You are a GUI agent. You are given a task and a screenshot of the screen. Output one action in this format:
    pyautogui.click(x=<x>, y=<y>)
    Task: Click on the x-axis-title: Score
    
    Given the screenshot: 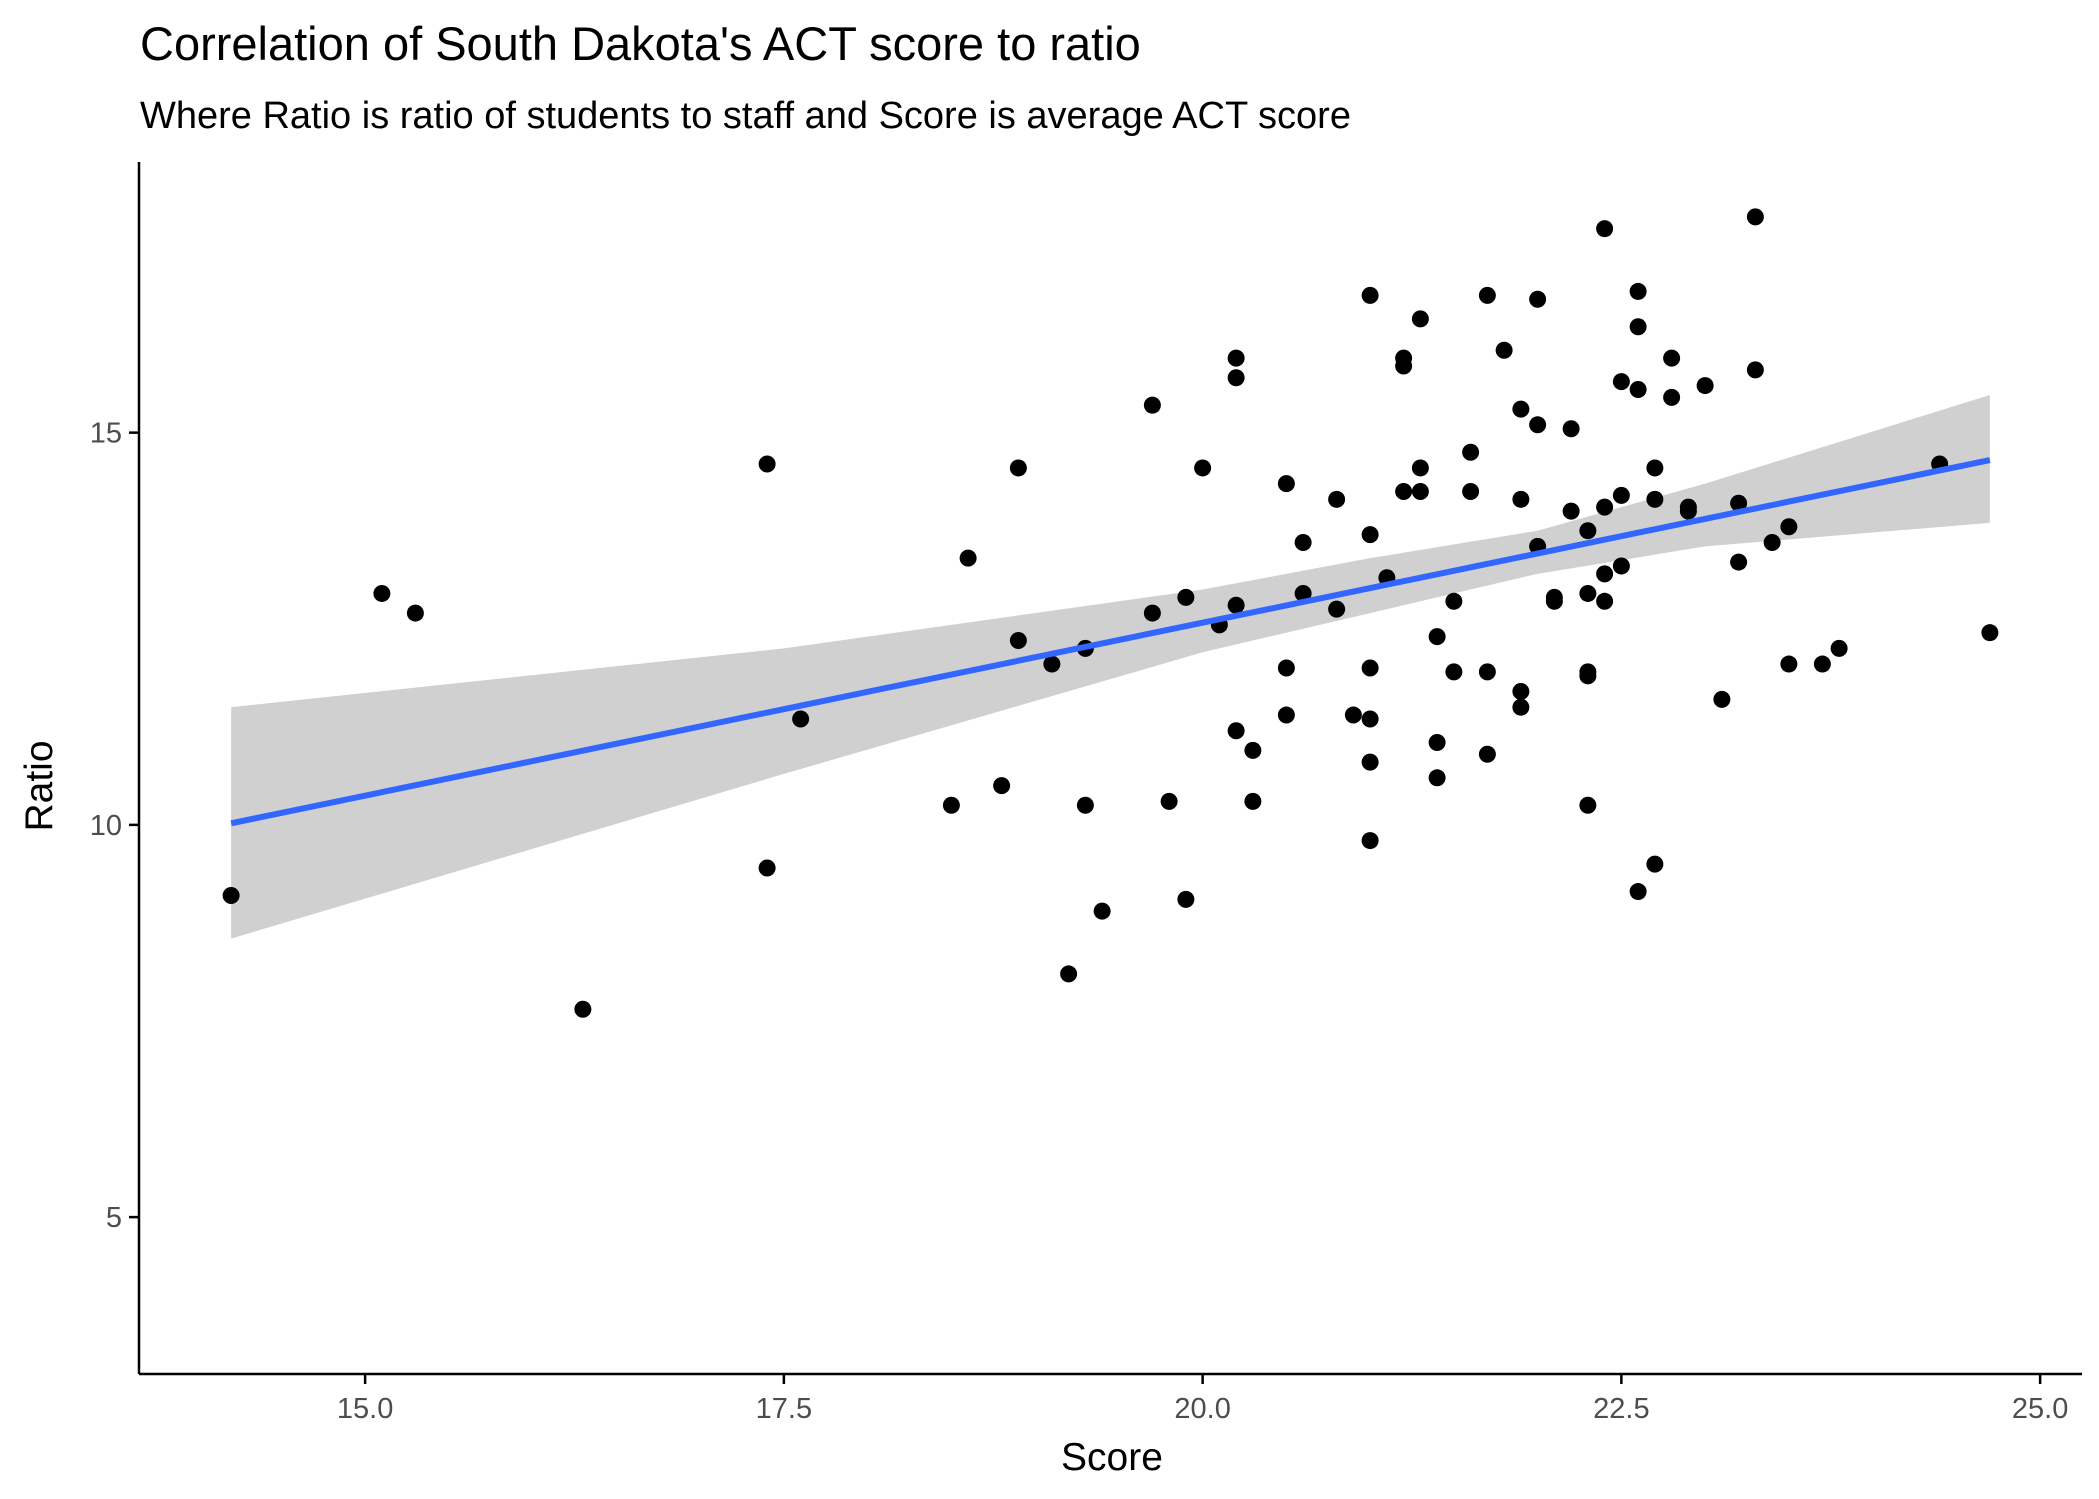 What is the action you would take?
    pyautogui.click(x=1112, y=1457)
    